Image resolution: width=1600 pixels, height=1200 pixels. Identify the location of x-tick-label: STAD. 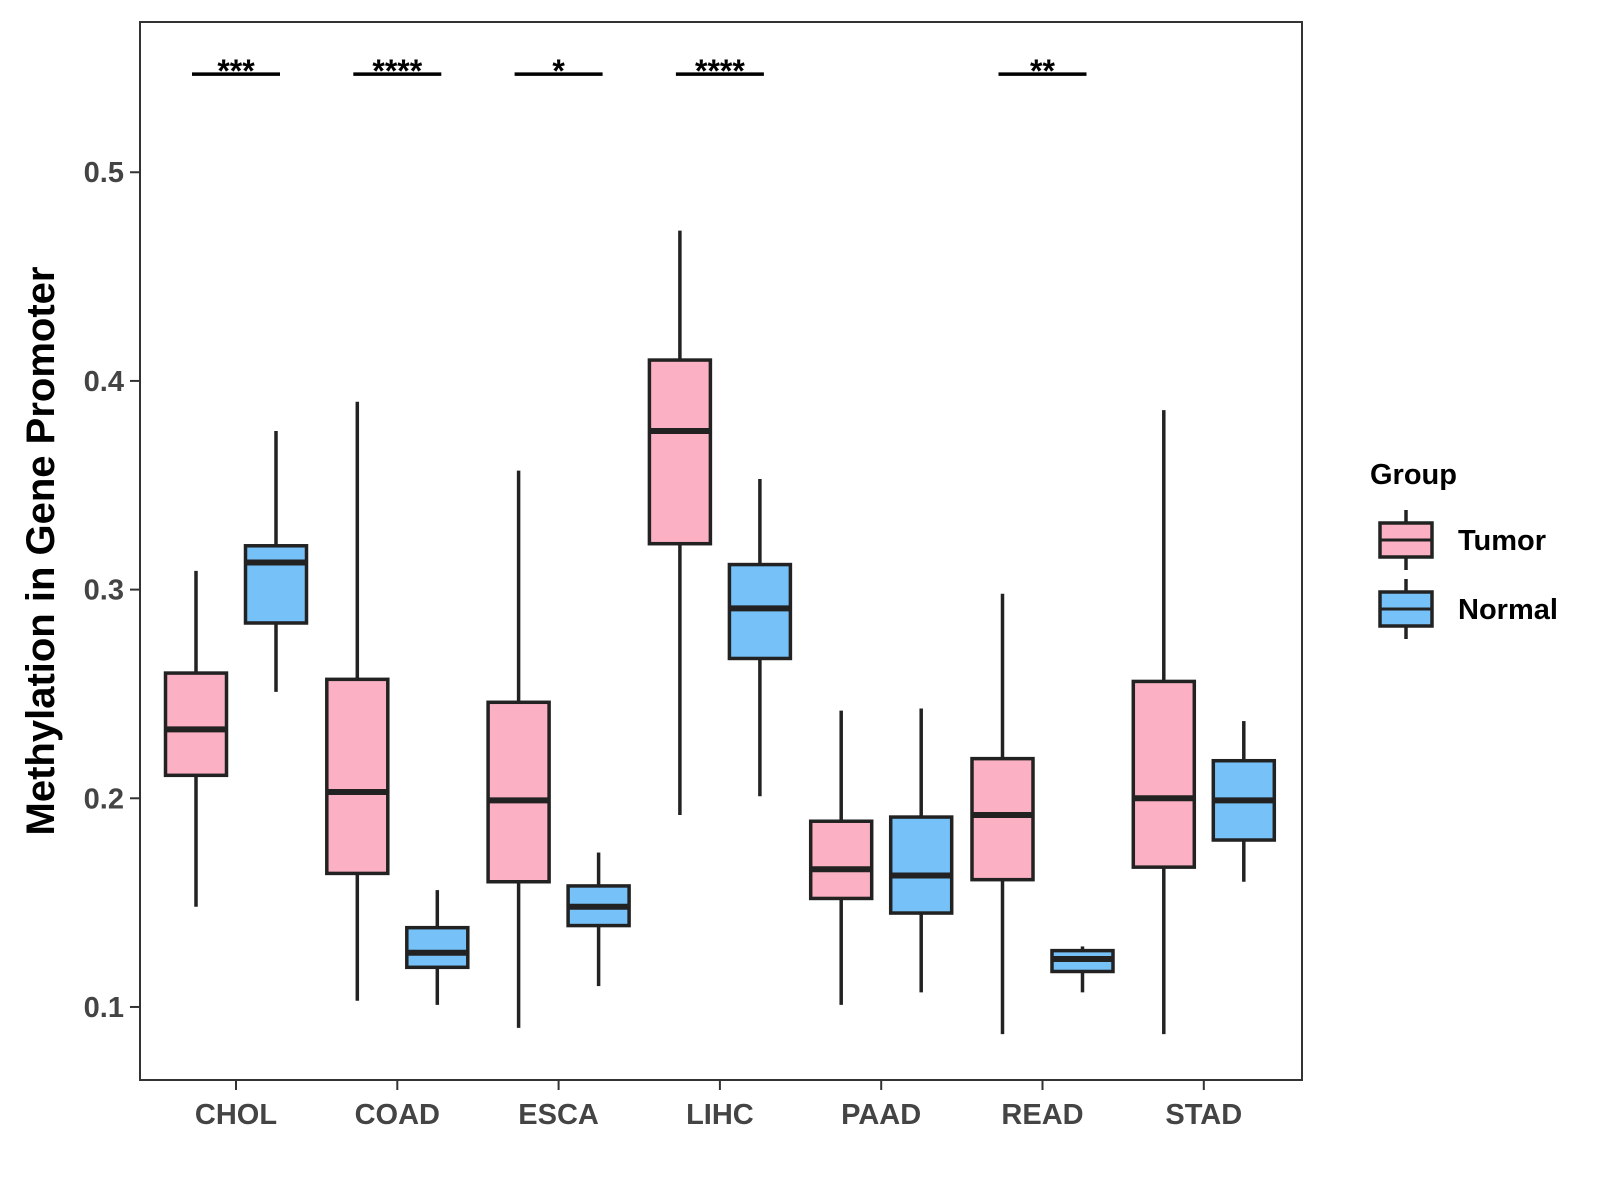
(1203, 1115).